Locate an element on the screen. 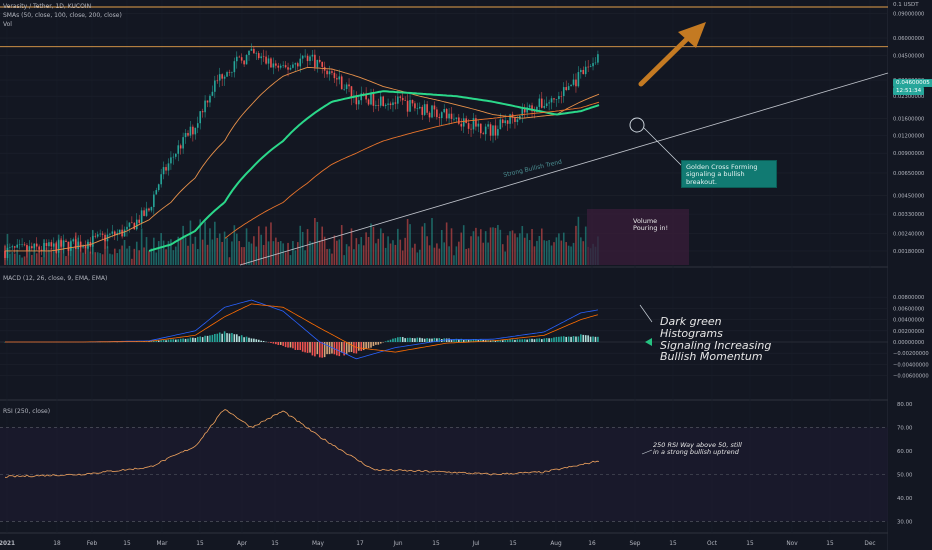  rsi-tick-label: 60.00 is located at coordinates (905, 452).